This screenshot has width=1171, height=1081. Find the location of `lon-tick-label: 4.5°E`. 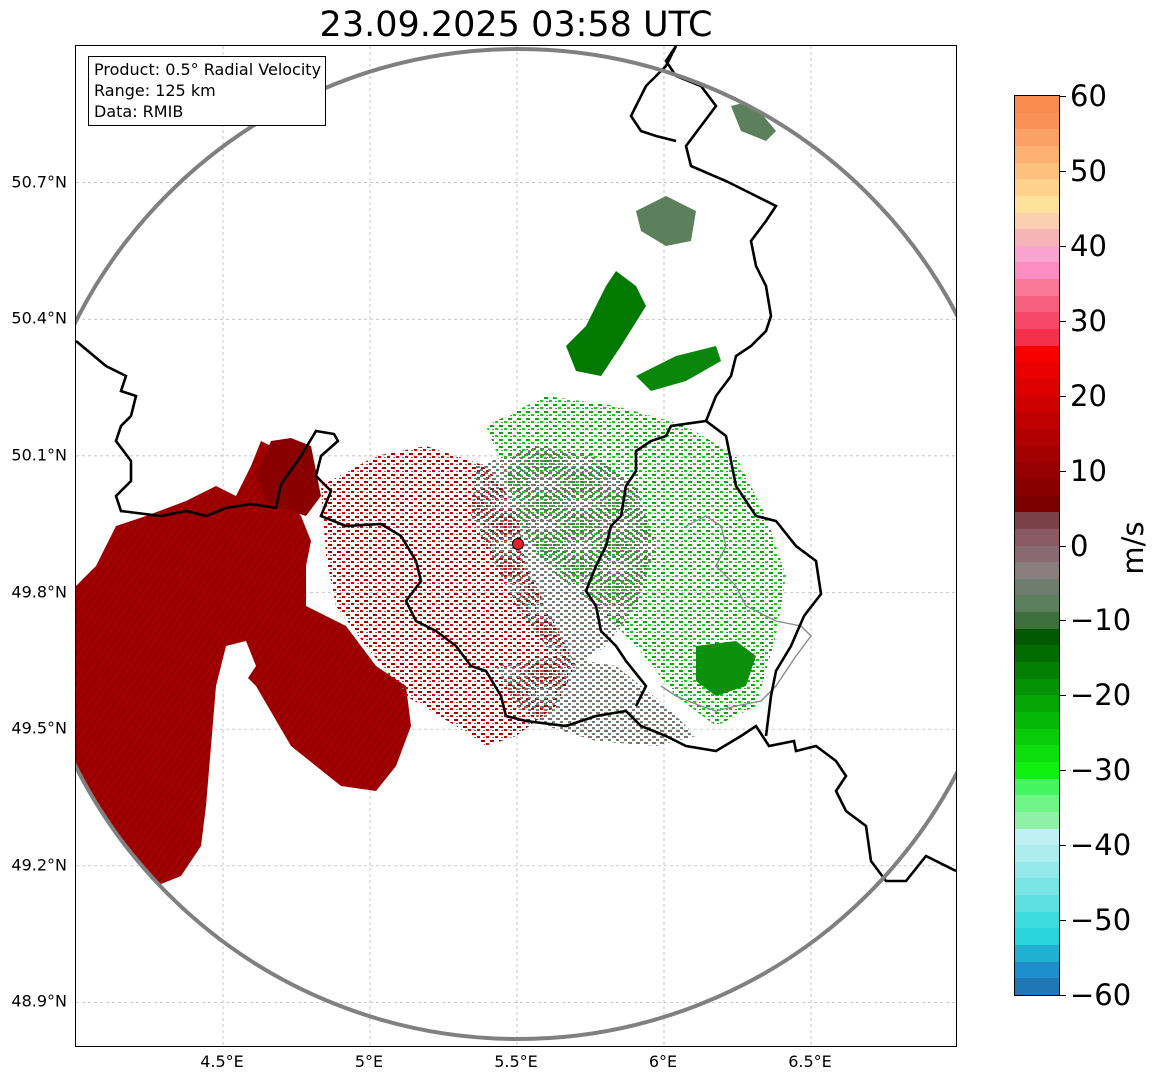

lon-tick-label: 4.5°E is located at coordinates (222, 1061).